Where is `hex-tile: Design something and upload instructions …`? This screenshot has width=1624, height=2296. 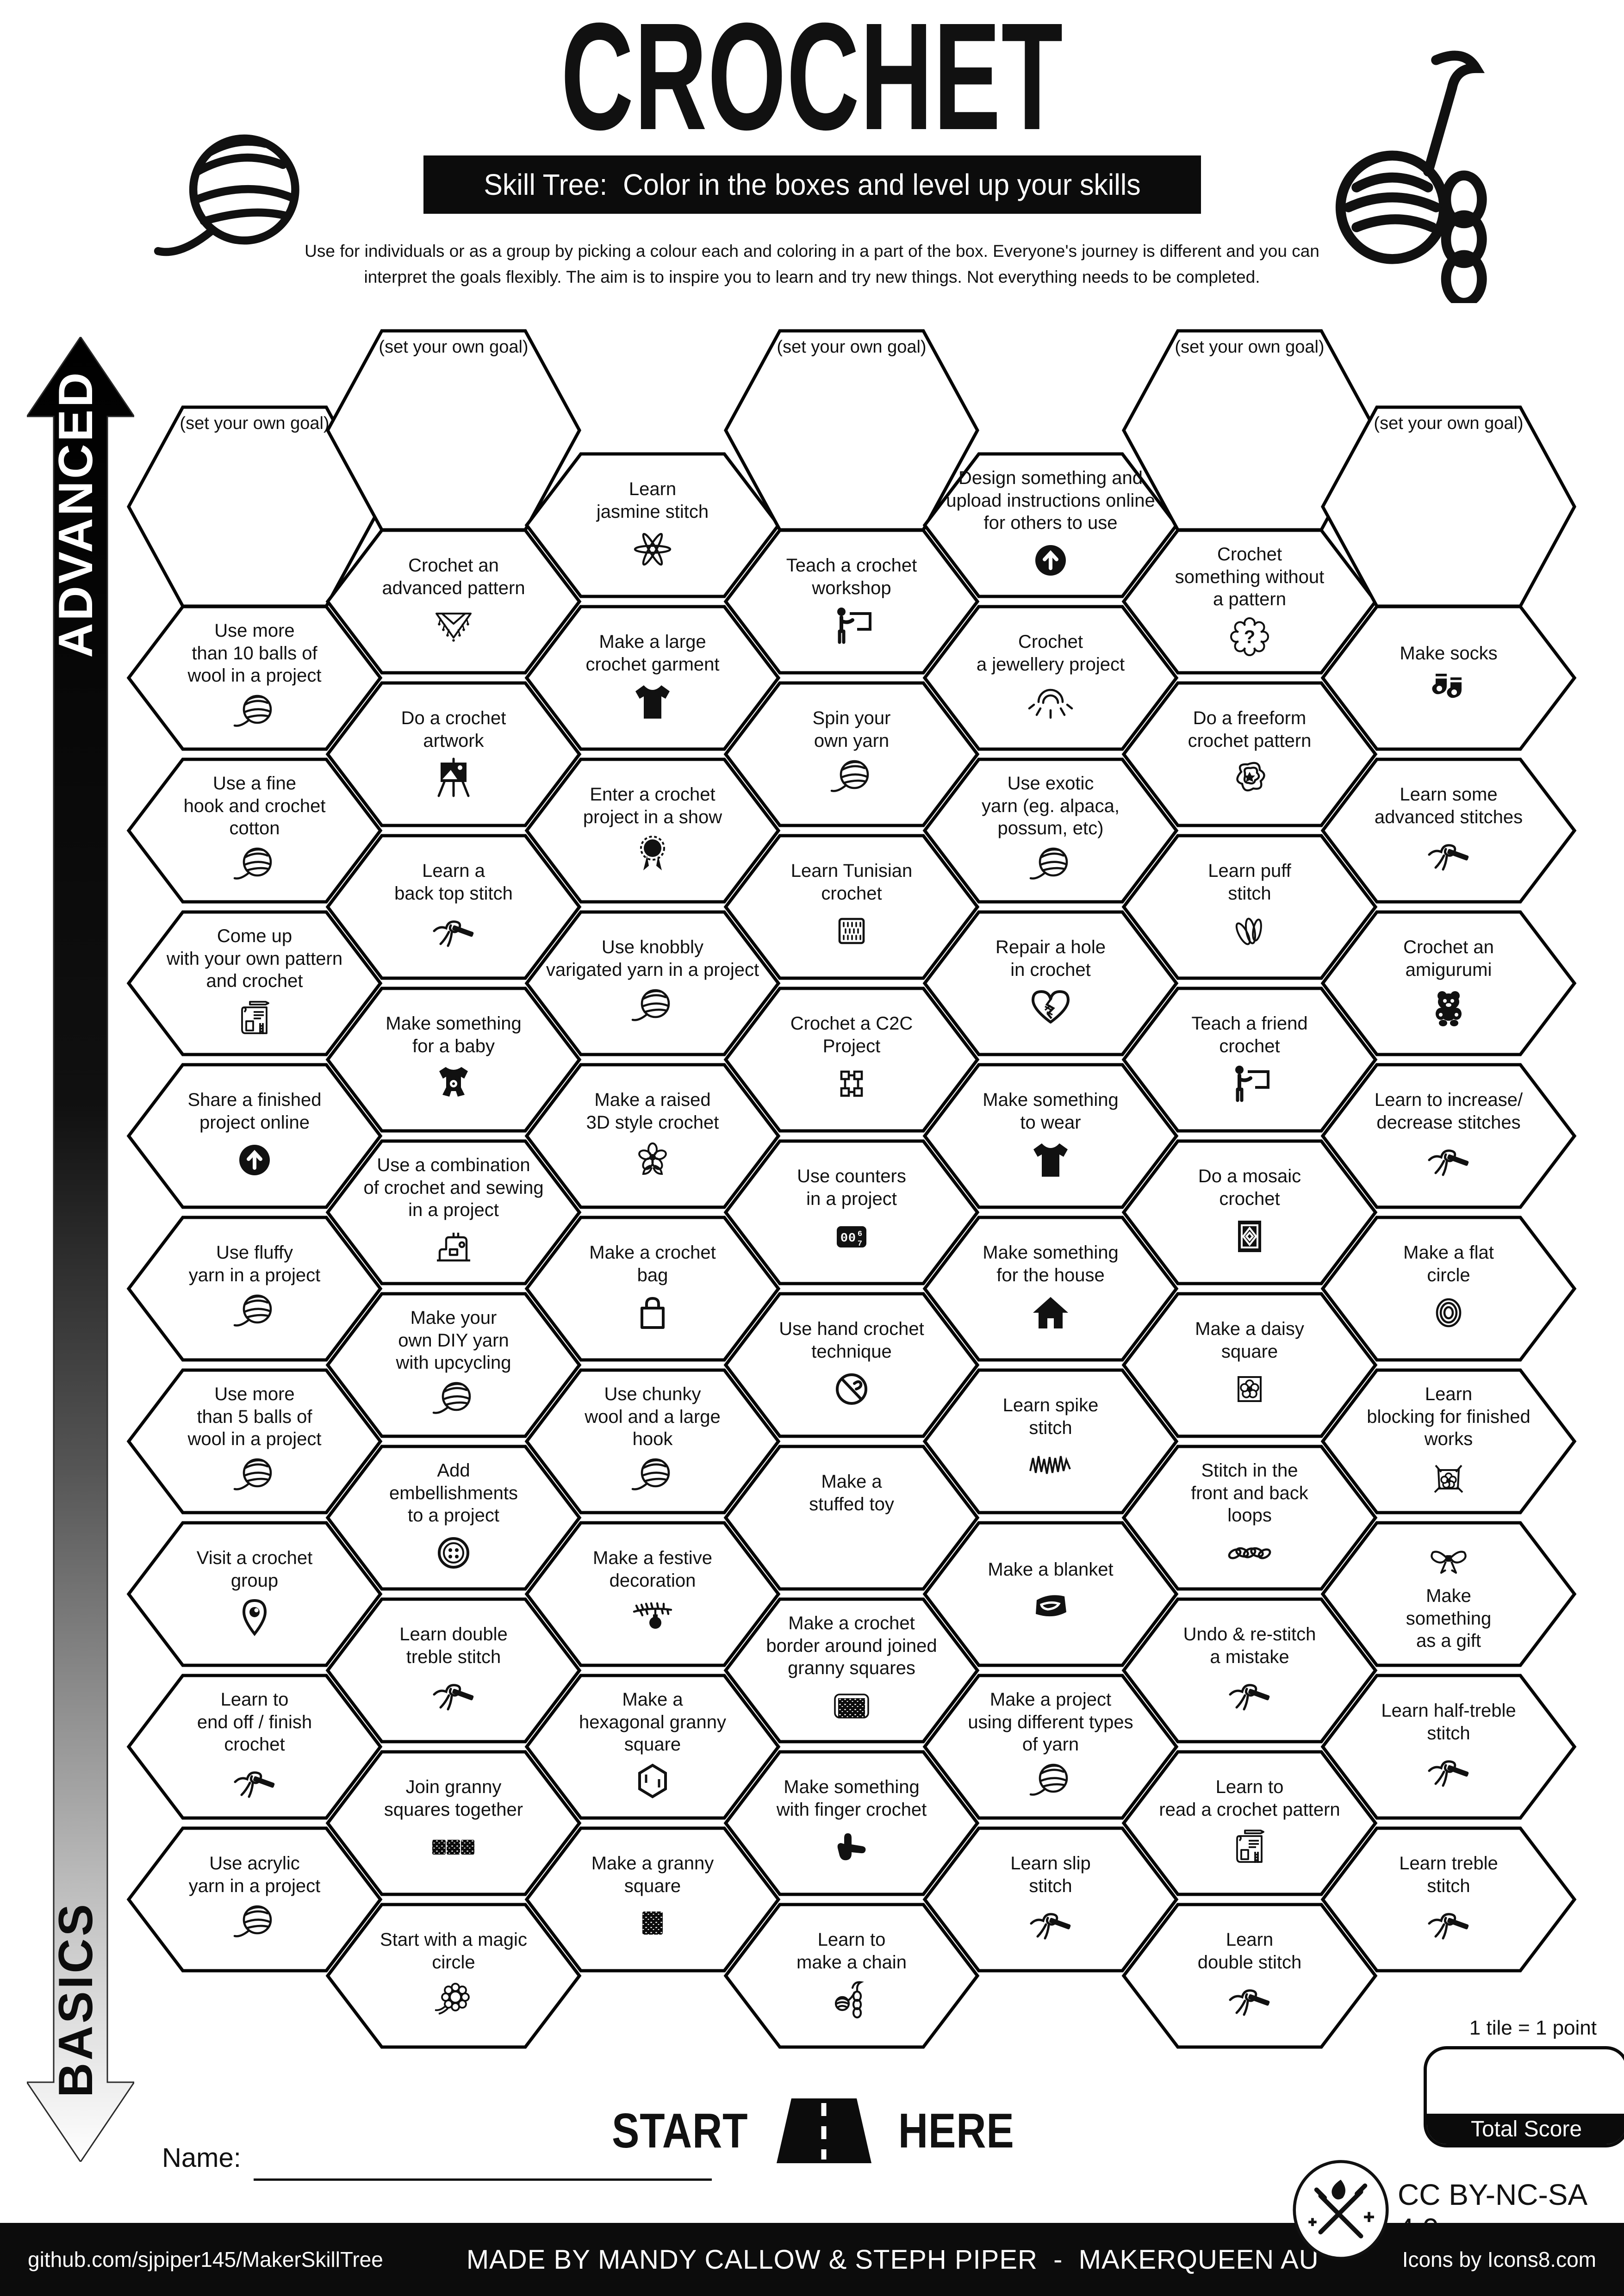
hex-tile: Design something and upload instructions … is located at coordinates (1050, 525).